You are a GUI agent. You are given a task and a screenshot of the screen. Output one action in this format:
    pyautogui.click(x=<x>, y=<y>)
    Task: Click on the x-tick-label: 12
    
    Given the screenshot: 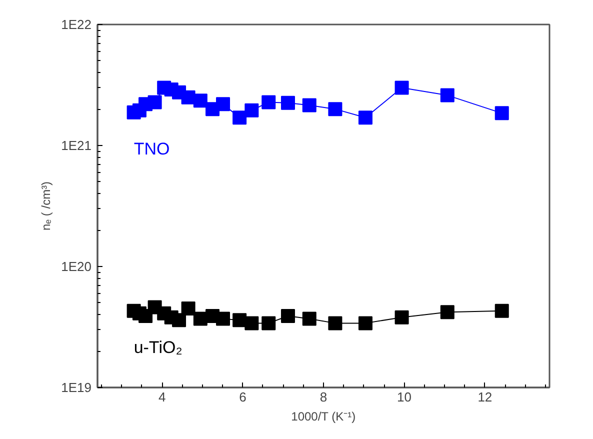 What is the action you would take?
    pyautogui.click(x=485, y=397)
    